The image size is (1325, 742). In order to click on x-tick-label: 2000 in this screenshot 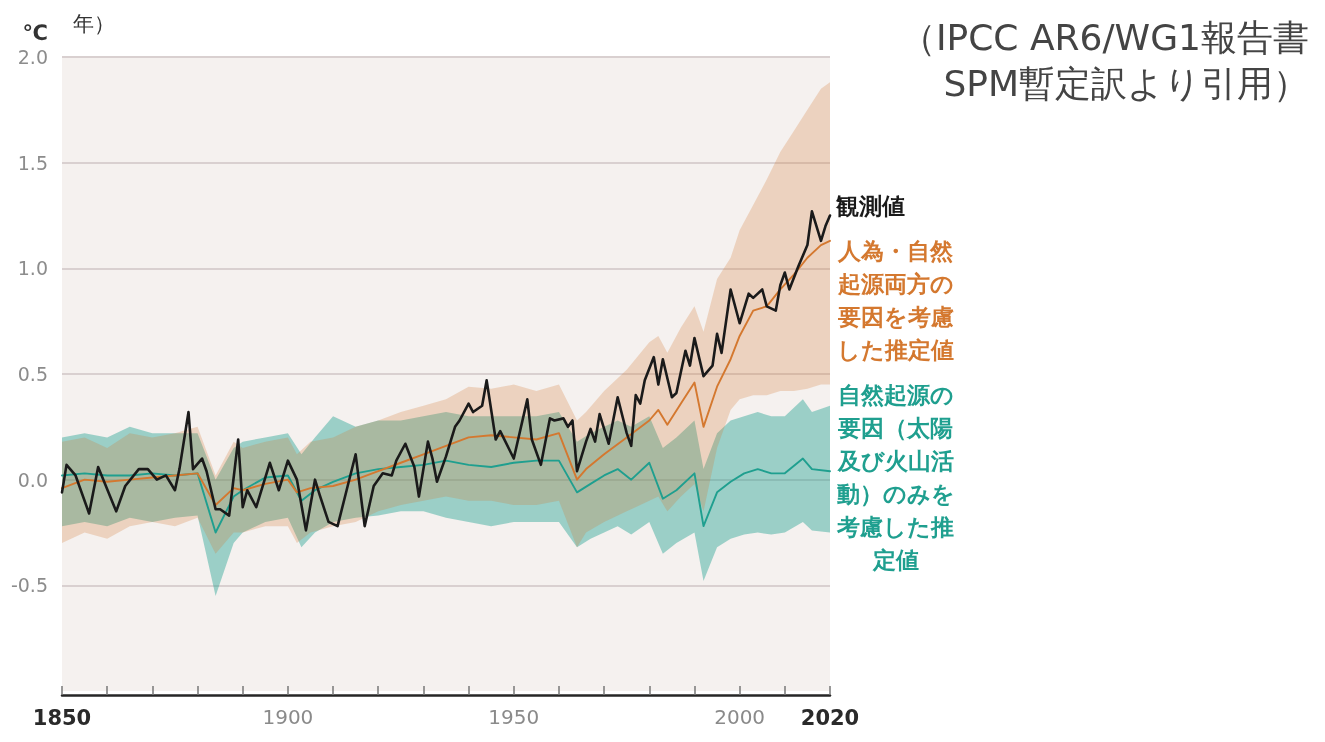, I will do `click(740, 717)`.